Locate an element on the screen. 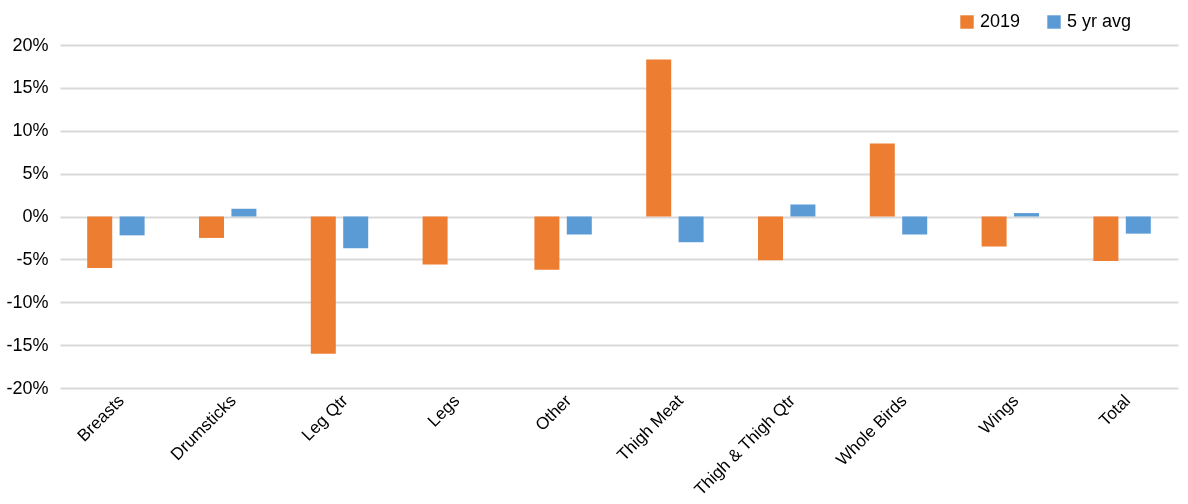  legend-label: 5 yr avg is located at coordinates (1099, 21).